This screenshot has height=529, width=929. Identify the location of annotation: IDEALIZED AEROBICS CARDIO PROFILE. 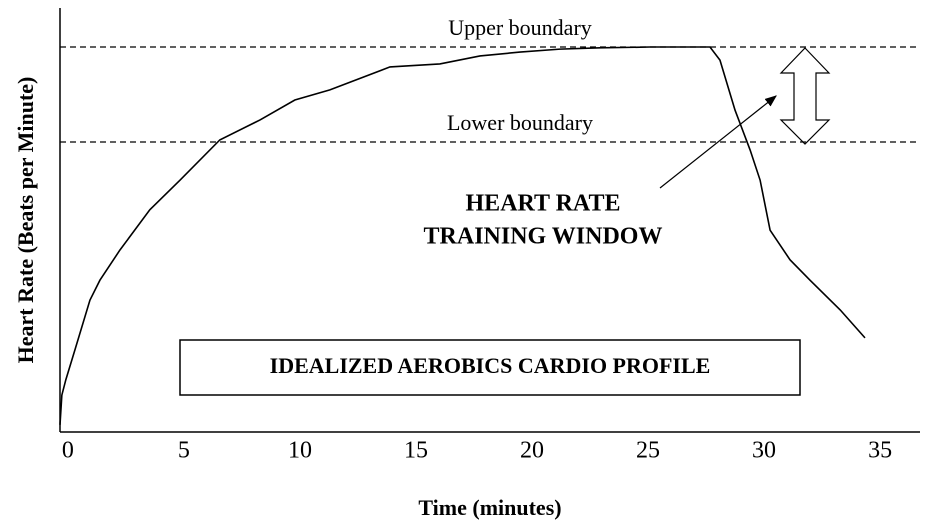
(490, 365).